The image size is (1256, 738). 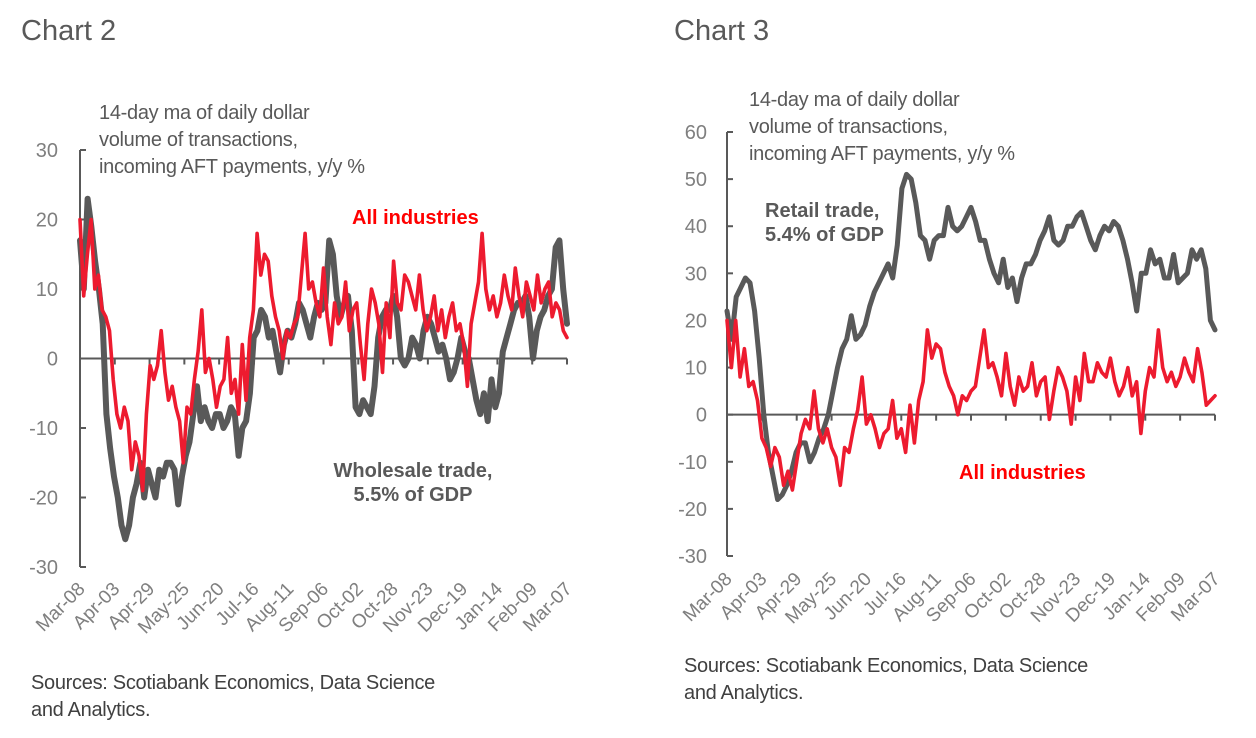 What do you see at coordinates (696, 180) in the screenshot?
I see `chart-3-y-tick-label: 50` at bounding box center [696, 180].